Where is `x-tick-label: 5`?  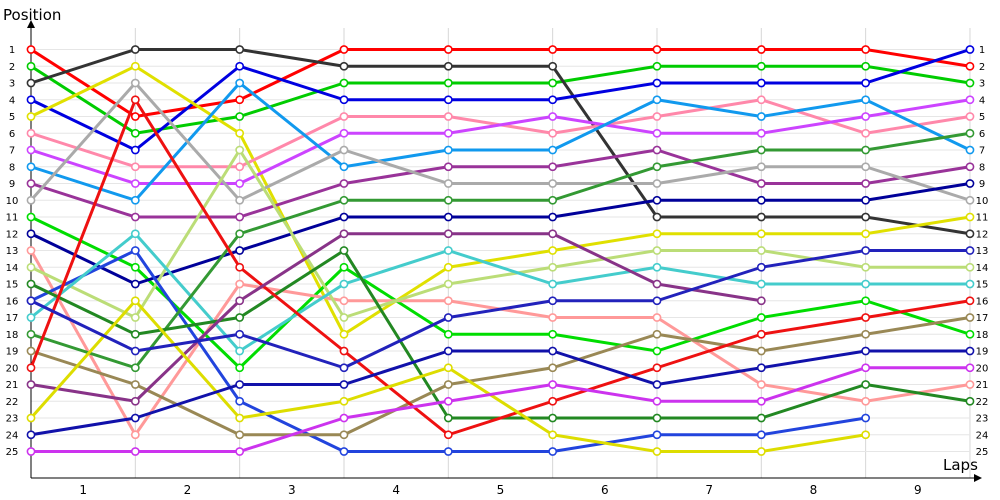
x-tick-label: 5 is located at coordinates (501, 490).